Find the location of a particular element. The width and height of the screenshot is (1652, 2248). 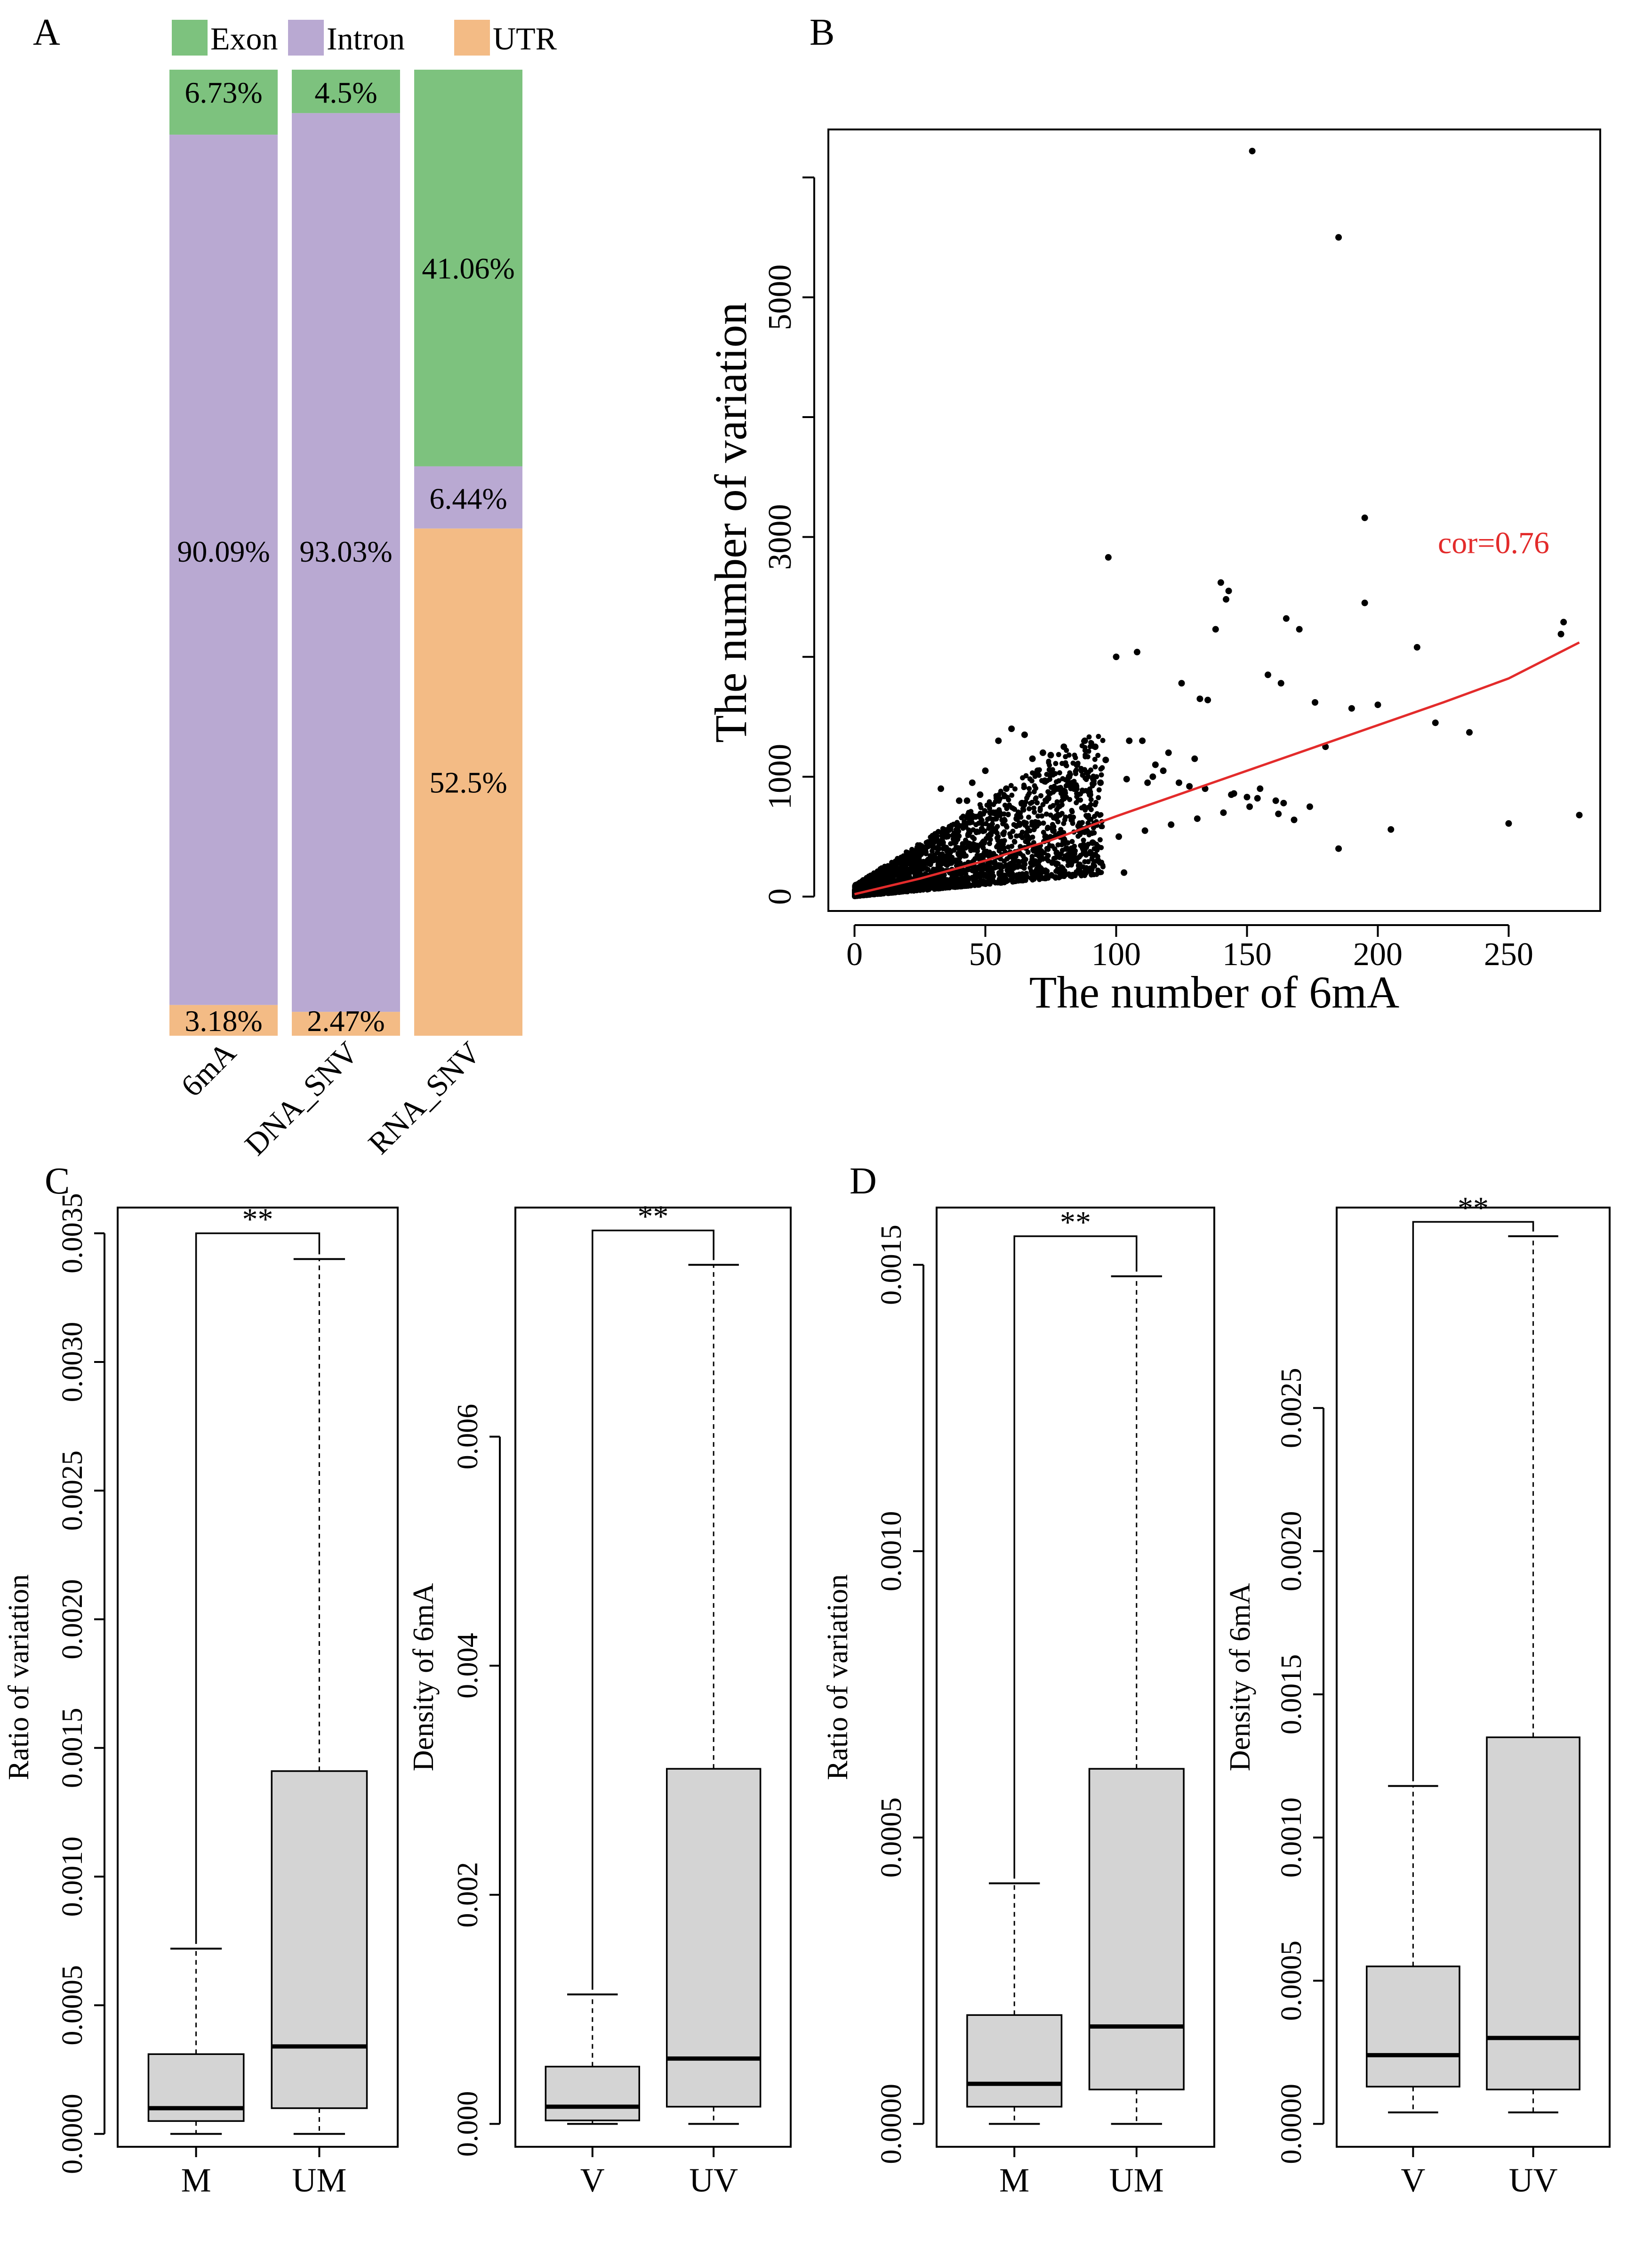

bar-label-6mA-exon: 6.73% is located at coordinates (223, 92).